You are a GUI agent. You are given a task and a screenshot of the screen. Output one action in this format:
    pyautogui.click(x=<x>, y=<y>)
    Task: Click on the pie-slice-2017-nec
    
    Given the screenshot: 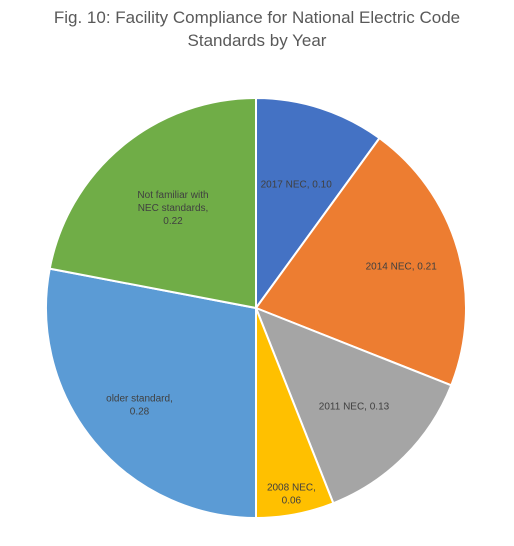 What is the action you would take?
    pyautogui.click(x=318, y=204)
    